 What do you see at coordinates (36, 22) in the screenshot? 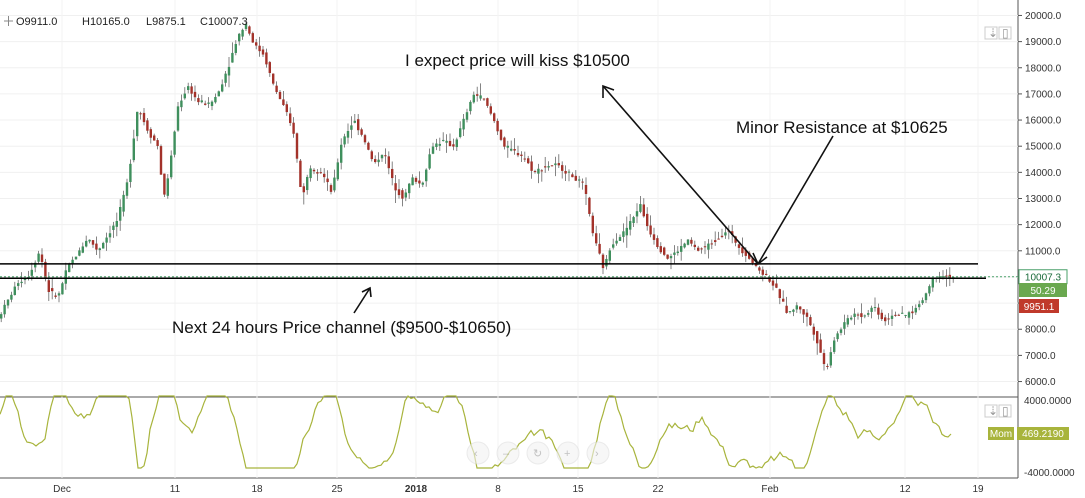
I see `ohlc-open: O9911.0` at bounding box center [36, 22].